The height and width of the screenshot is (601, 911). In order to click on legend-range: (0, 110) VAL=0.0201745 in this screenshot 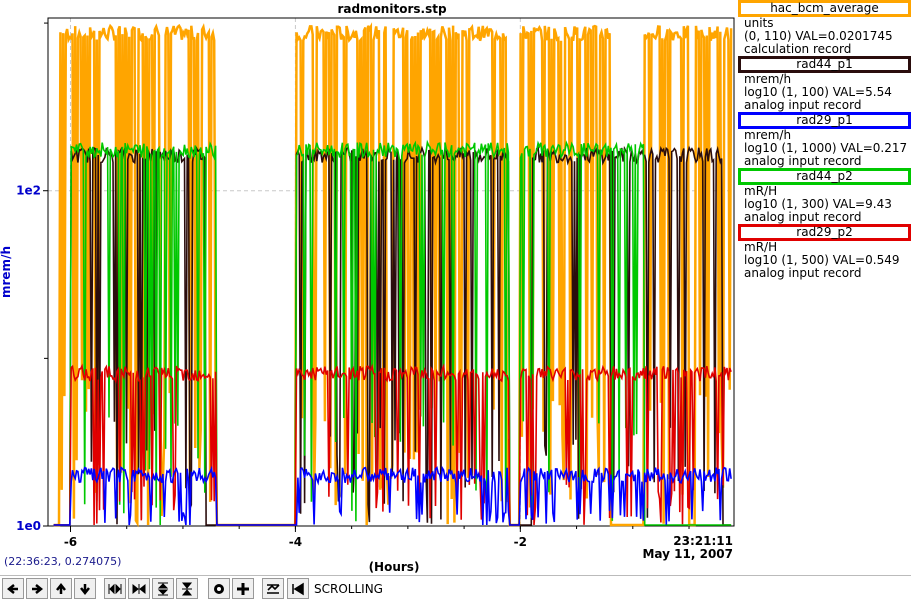, I will do `click(818, 36)`.